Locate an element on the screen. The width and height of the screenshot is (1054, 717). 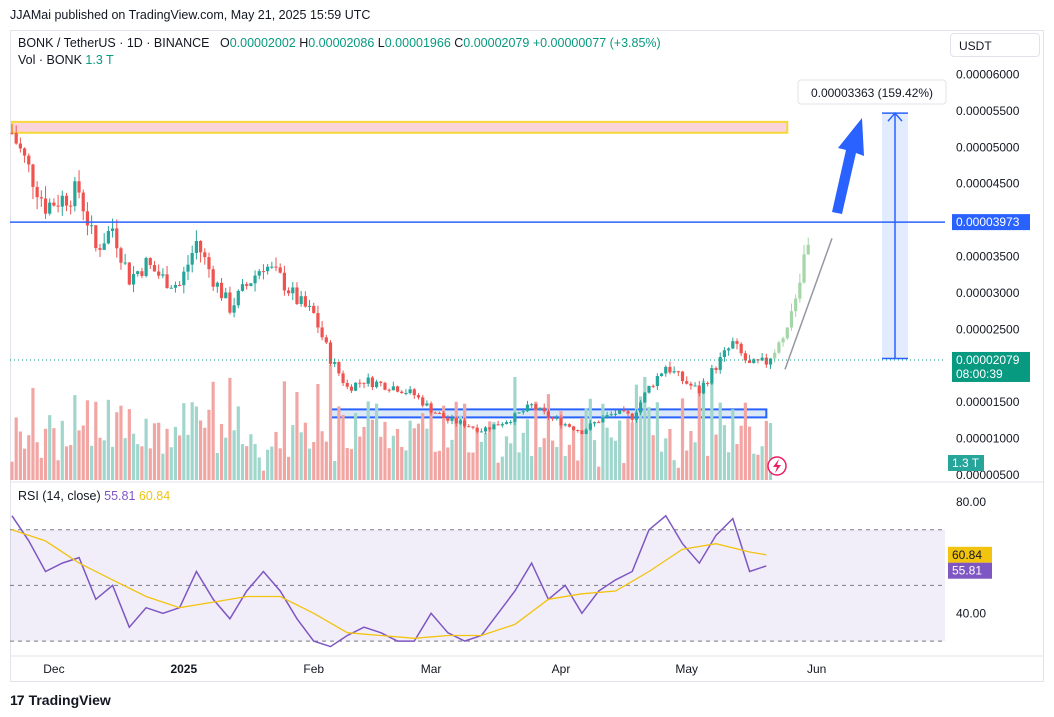
time-axis: Dec 2025 Feb Mar Apr May Jun is located at coordinates (527, 665).